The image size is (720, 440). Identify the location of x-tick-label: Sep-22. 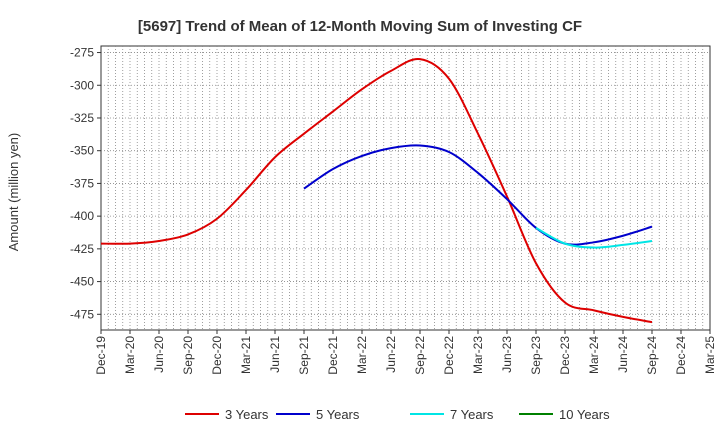
(420, 355).